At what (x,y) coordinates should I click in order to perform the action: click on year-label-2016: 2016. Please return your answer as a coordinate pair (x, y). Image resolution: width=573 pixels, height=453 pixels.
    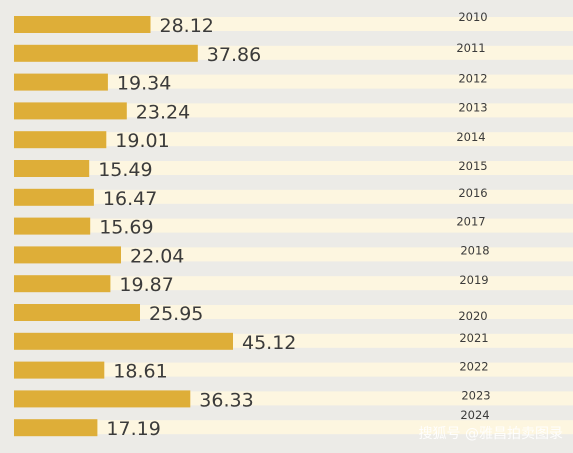
    Looking at the image, I should click on (472, 193).